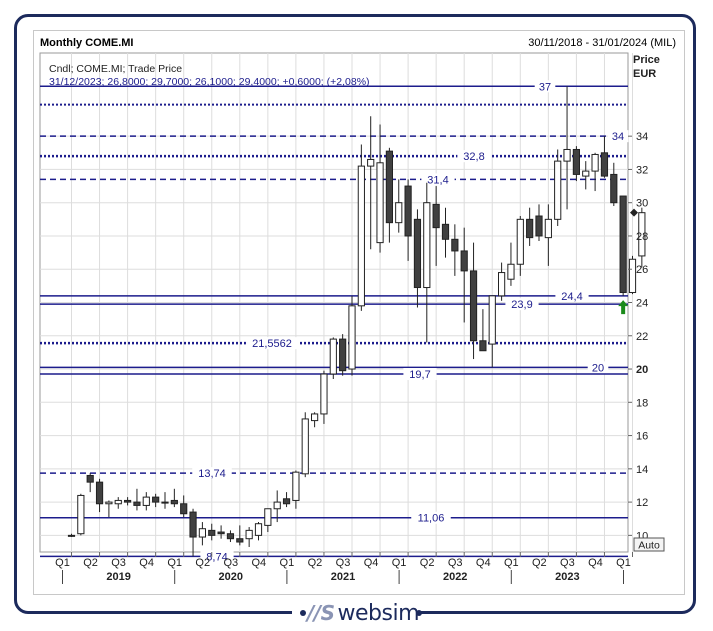  I want to click on level-label: 37, so click(545, 87).